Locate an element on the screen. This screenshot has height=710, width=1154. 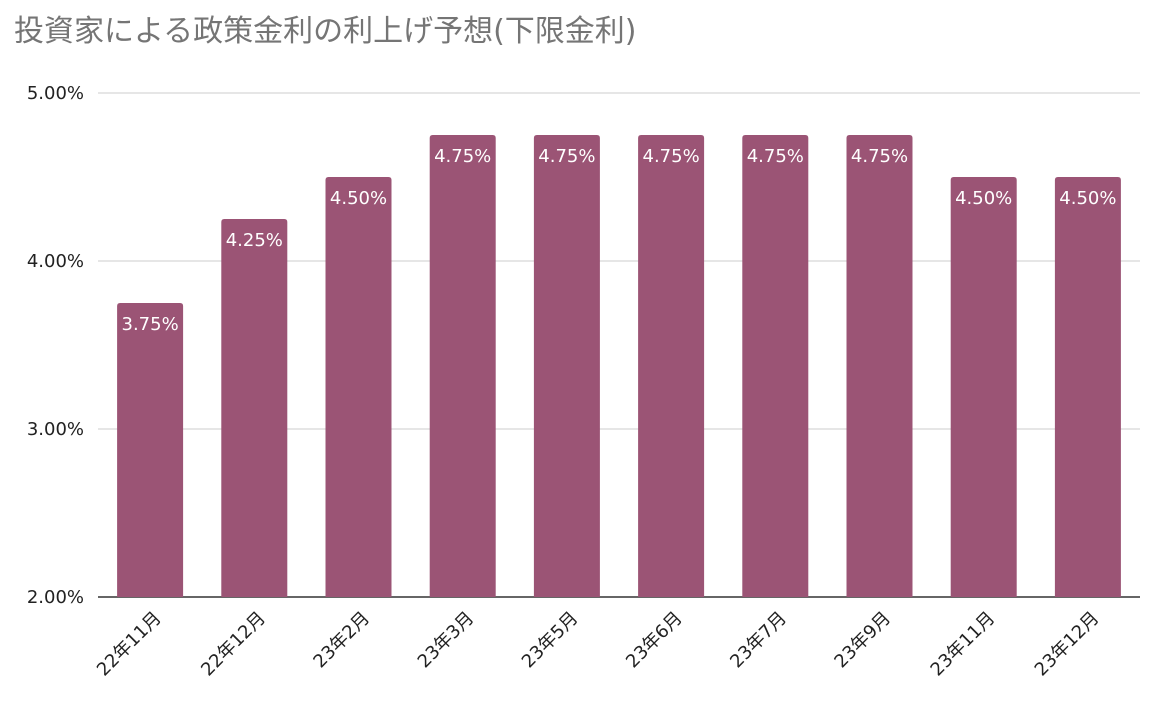
y-axis: 2.00% 3.00% 4.00% 5.00% is located at coordinates (55, 345).